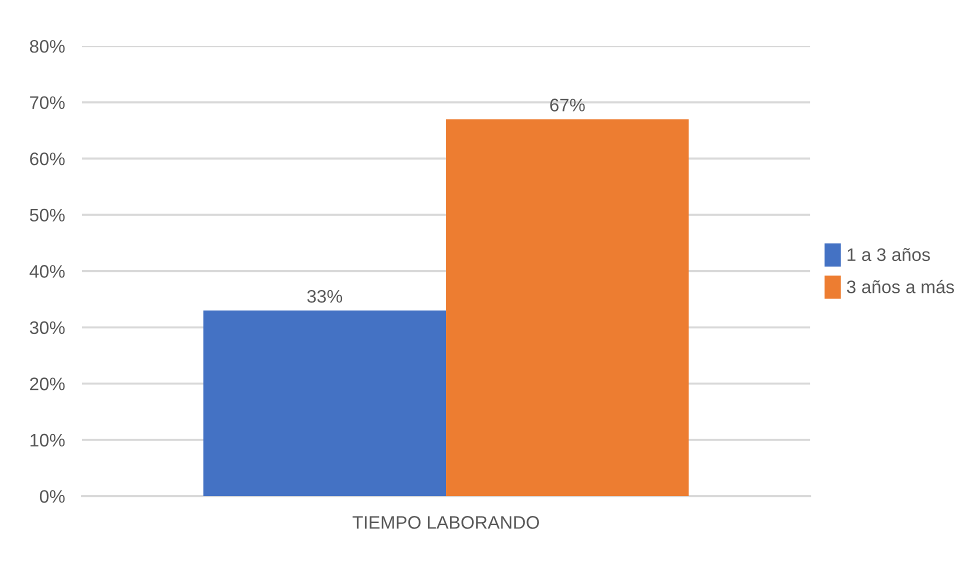 This screenshot has height=583, width=976. What do you see at coordinates (47, 327) in the screenshot?
I see `y-tick-label: 30%` at bounding box center [47, 327].